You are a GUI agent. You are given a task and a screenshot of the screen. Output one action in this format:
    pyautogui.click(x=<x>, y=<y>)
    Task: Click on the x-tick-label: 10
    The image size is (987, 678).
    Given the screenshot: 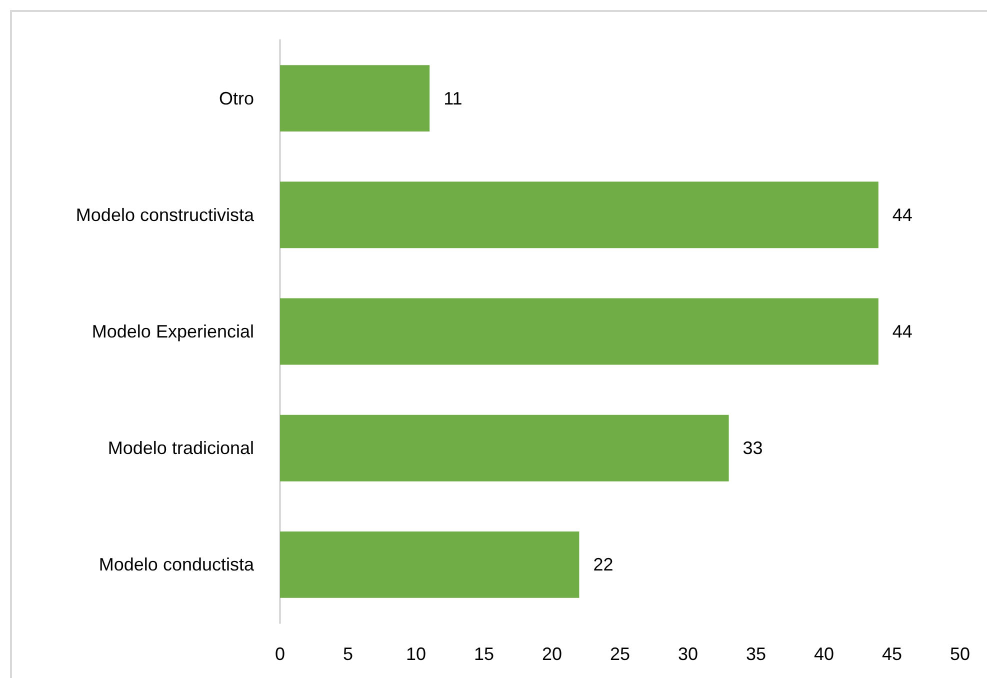 What is the action you would take?
    pyautogui.click(x=416, y=654)
    